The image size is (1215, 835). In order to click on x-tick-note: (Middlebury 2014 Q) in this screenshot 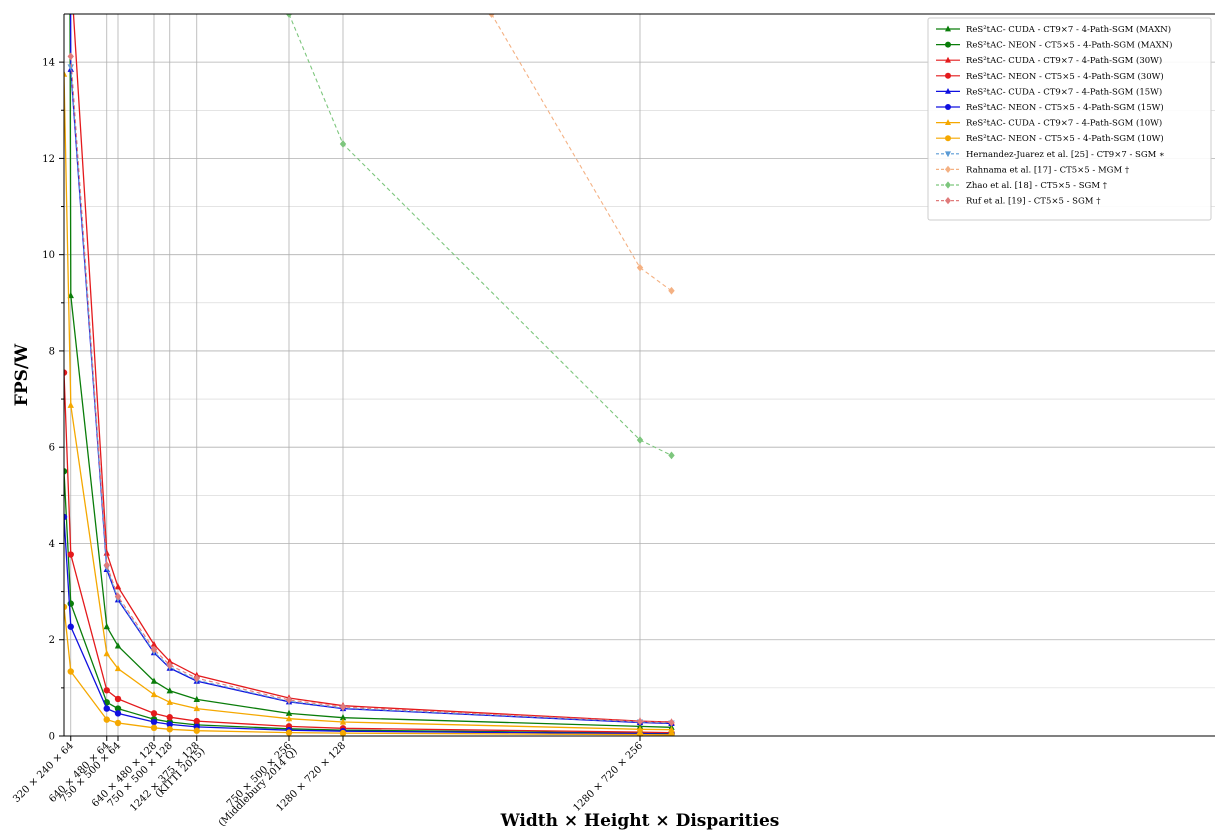, I will do `click(258, 787)`.